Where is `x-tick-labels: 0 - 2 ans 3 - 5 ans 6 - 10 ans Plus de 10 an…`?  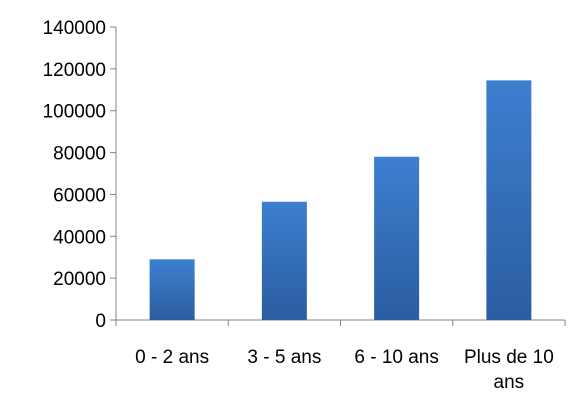 x-tick-labels: 0 - 2 ans 3 - 5 ans 6 - 10 ans Plus de 10 an… is located at coordinates (344, 370).